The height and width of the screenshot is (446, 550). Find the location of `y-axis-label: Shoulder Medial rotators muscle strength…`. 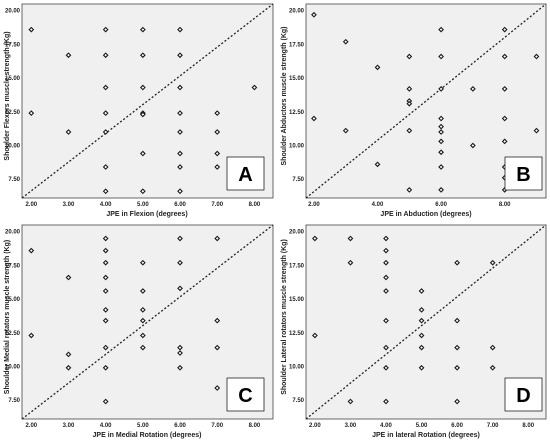

y-axis-label: Shoulder Medial rotators muscle strength… is located at coordinates (7, 317).